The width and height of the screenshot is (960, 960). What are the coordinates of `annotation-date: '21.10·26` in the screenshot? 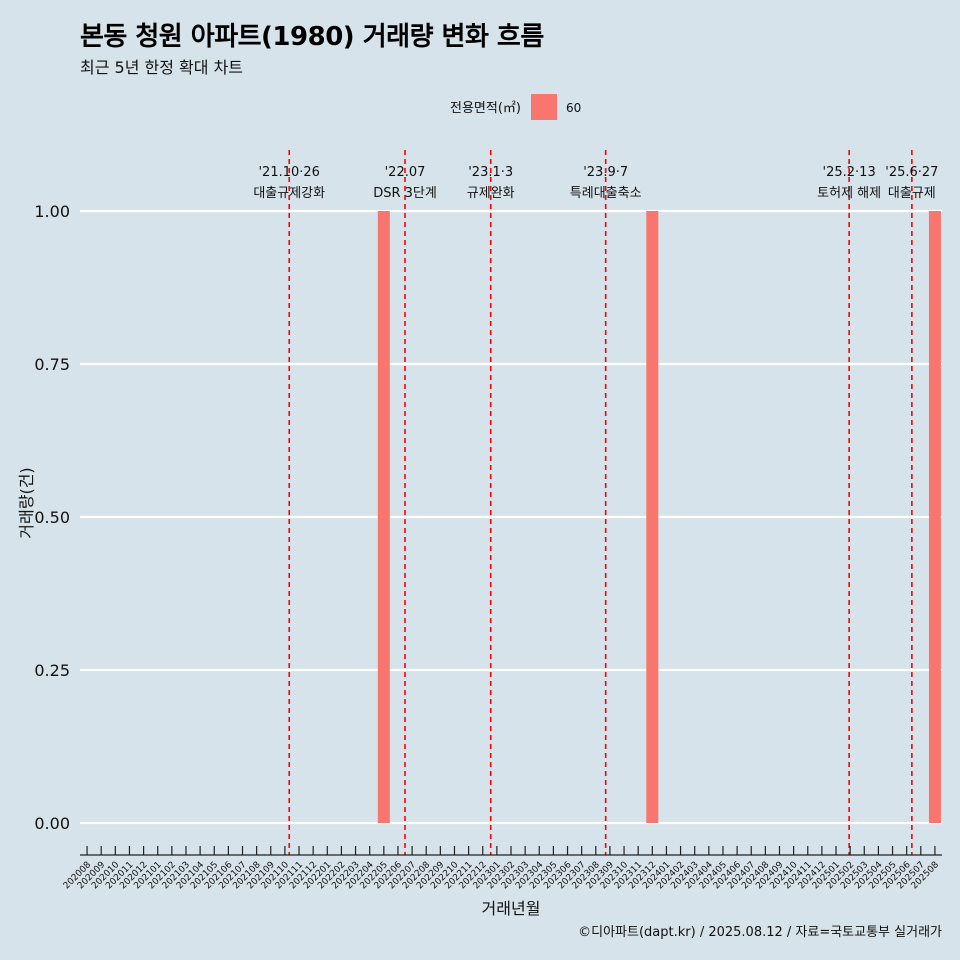 It's located at (288, 172).